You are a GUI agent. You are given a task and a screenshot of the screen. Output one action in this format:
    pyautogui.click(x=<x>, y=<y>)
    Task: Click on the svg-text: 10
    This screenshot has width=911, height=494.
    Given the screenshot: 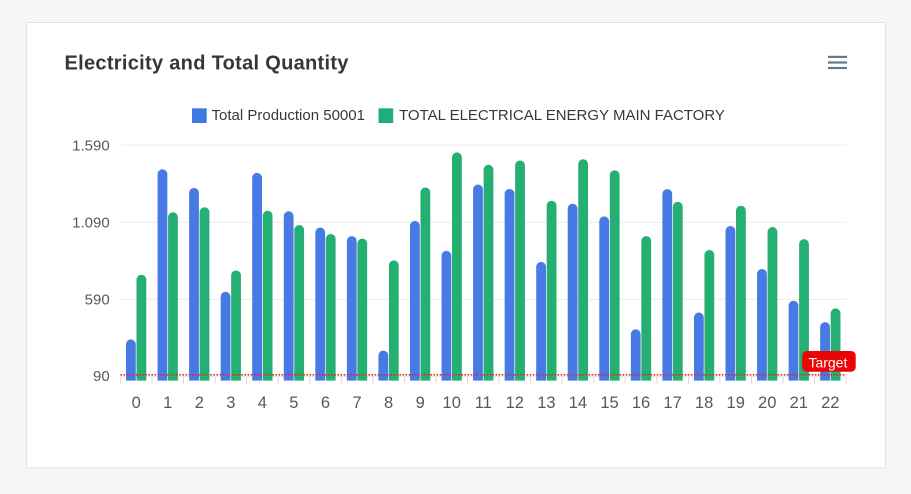 What is the action you would take?
    pyautogui.click(x=452, y=403)
    